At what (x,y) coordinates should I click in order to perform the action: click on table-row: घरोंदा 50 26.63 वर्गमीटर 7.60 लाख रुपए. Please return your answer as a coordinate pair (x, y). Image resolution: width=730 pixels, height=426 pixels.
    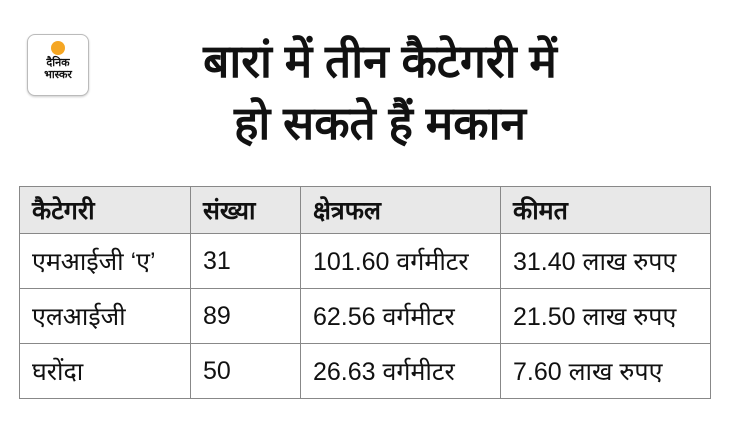
    Looking at the image, I should click on (365, 371).